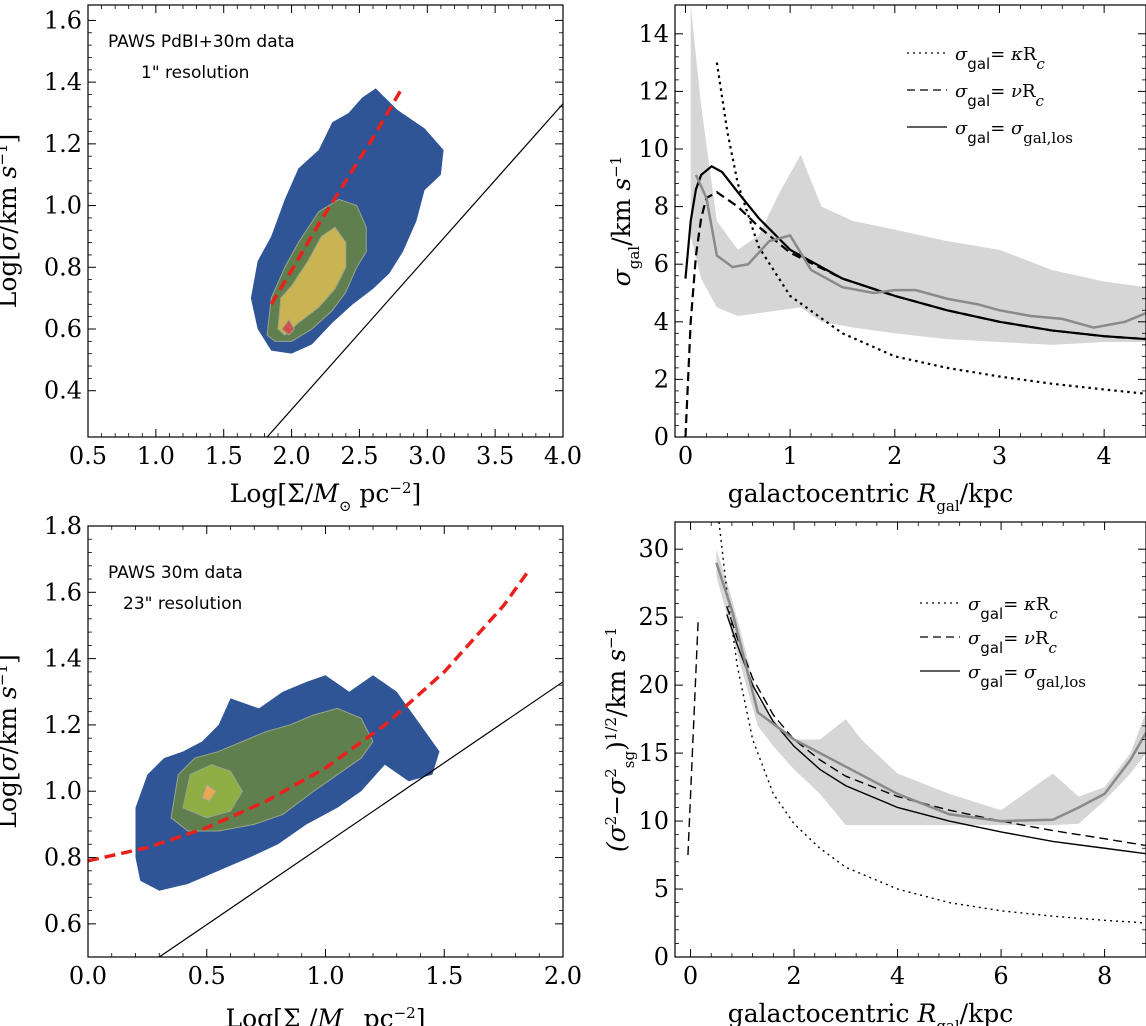  I want to click on y-axis-label: σgal/km s−1, so click(625, 221).